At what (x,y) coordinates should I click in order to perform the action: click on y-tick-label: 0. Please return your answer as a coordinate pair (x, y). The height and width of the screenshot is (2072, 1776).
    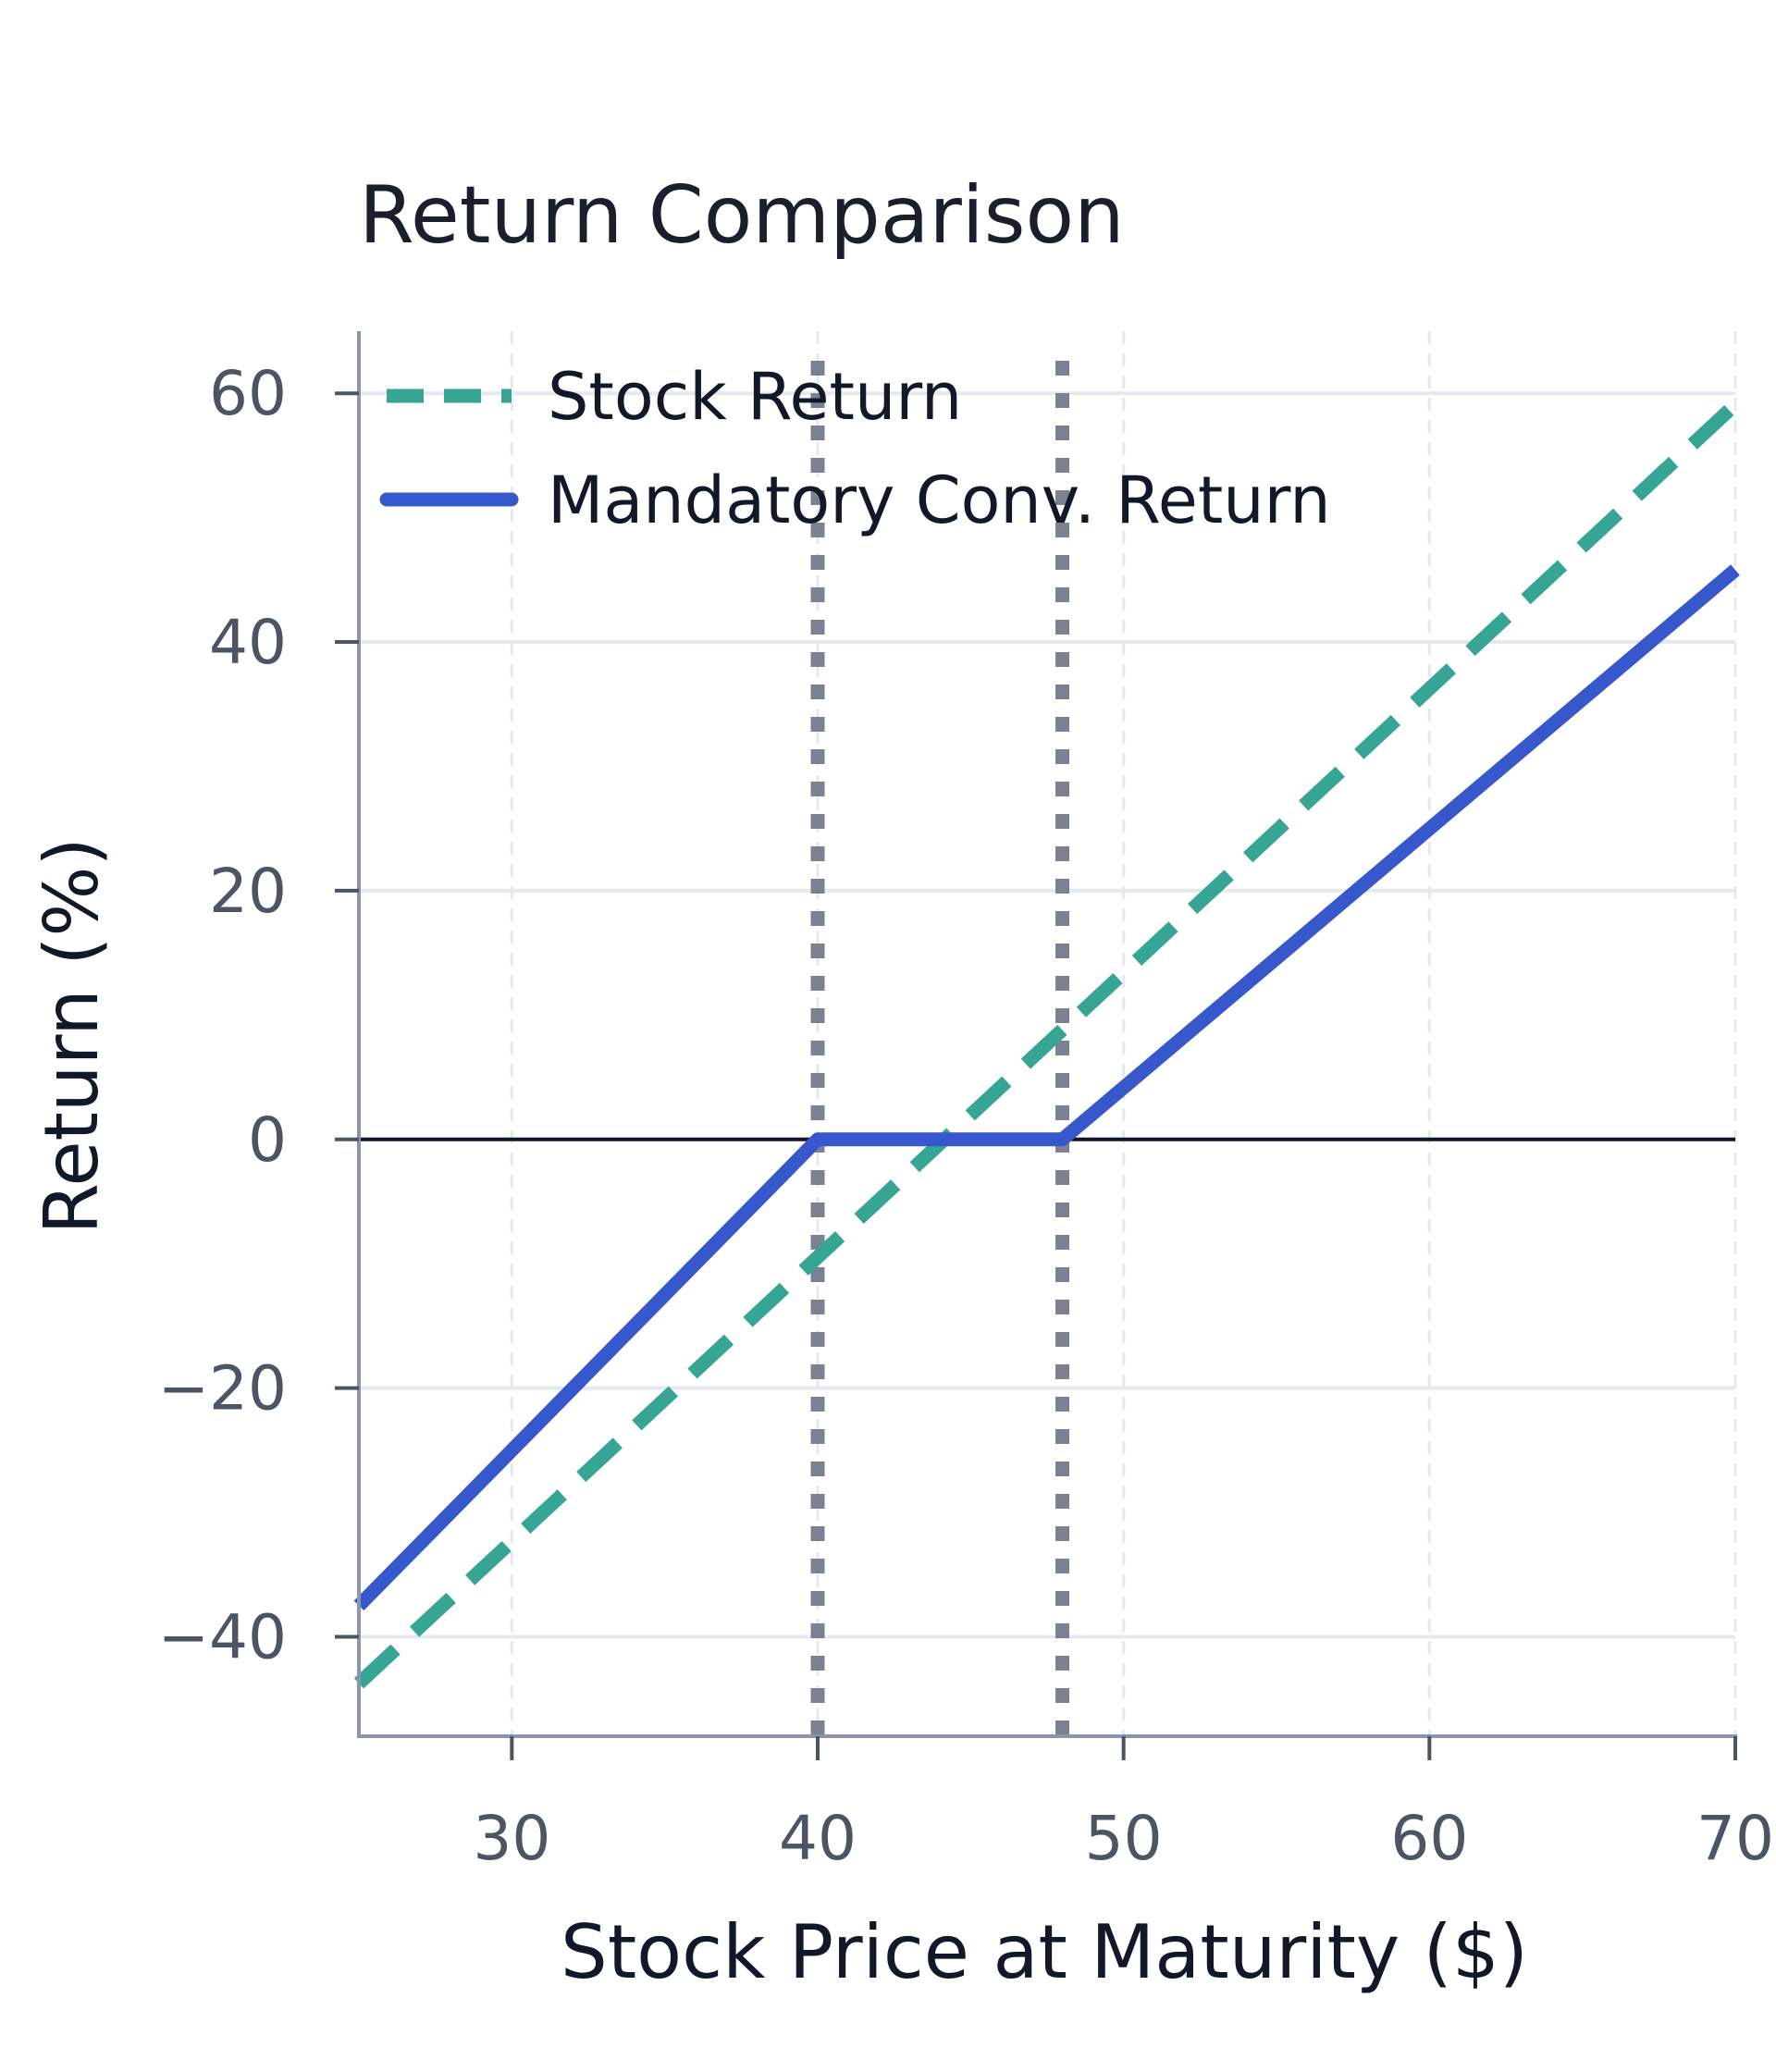
    Looking at the image, I should click on (268, 1140).